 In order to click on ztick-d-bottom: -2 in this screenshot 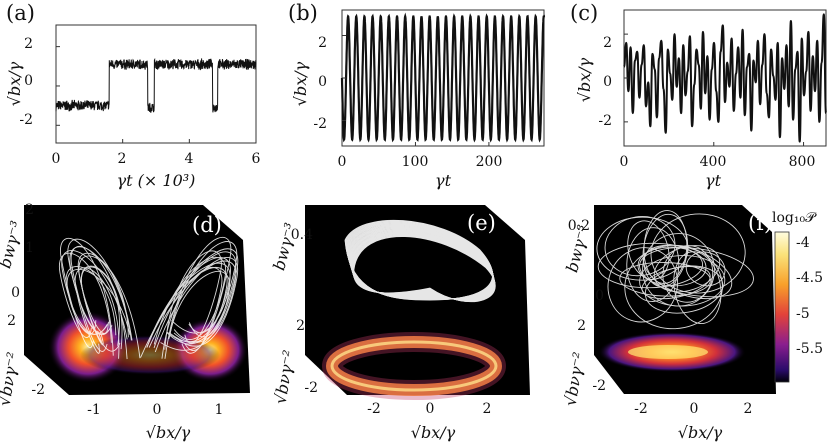, I will do `click(38, 390)`.